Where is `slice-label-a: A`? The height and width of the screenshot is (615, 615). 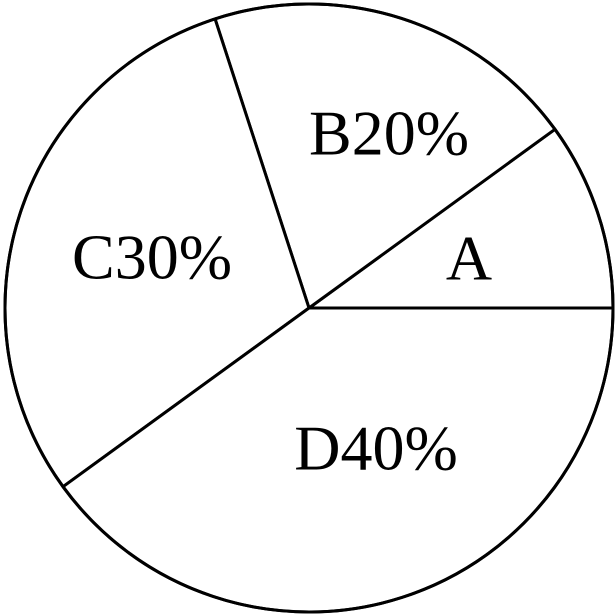 slice-label-a: A is located at coordinates (469, 258).